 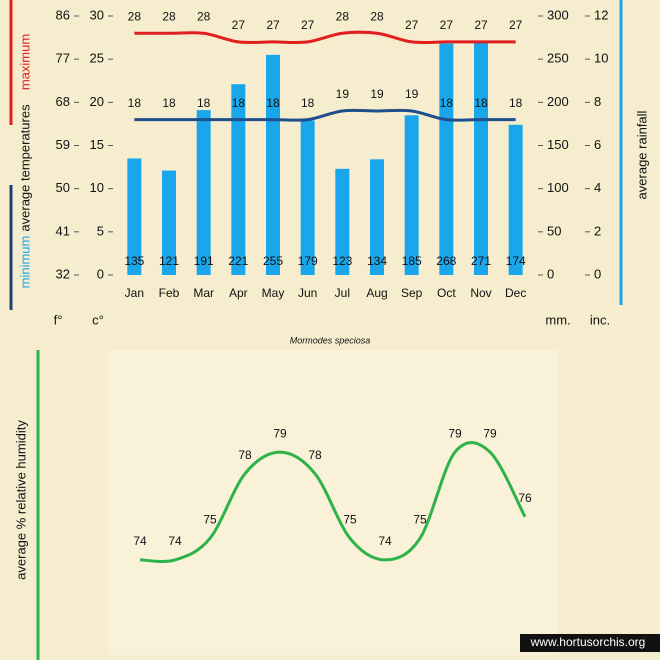 What do you see at coordinates (412, 261) in the screenshot?
I see `bar-label: 185` at bounding box center [412, 261].